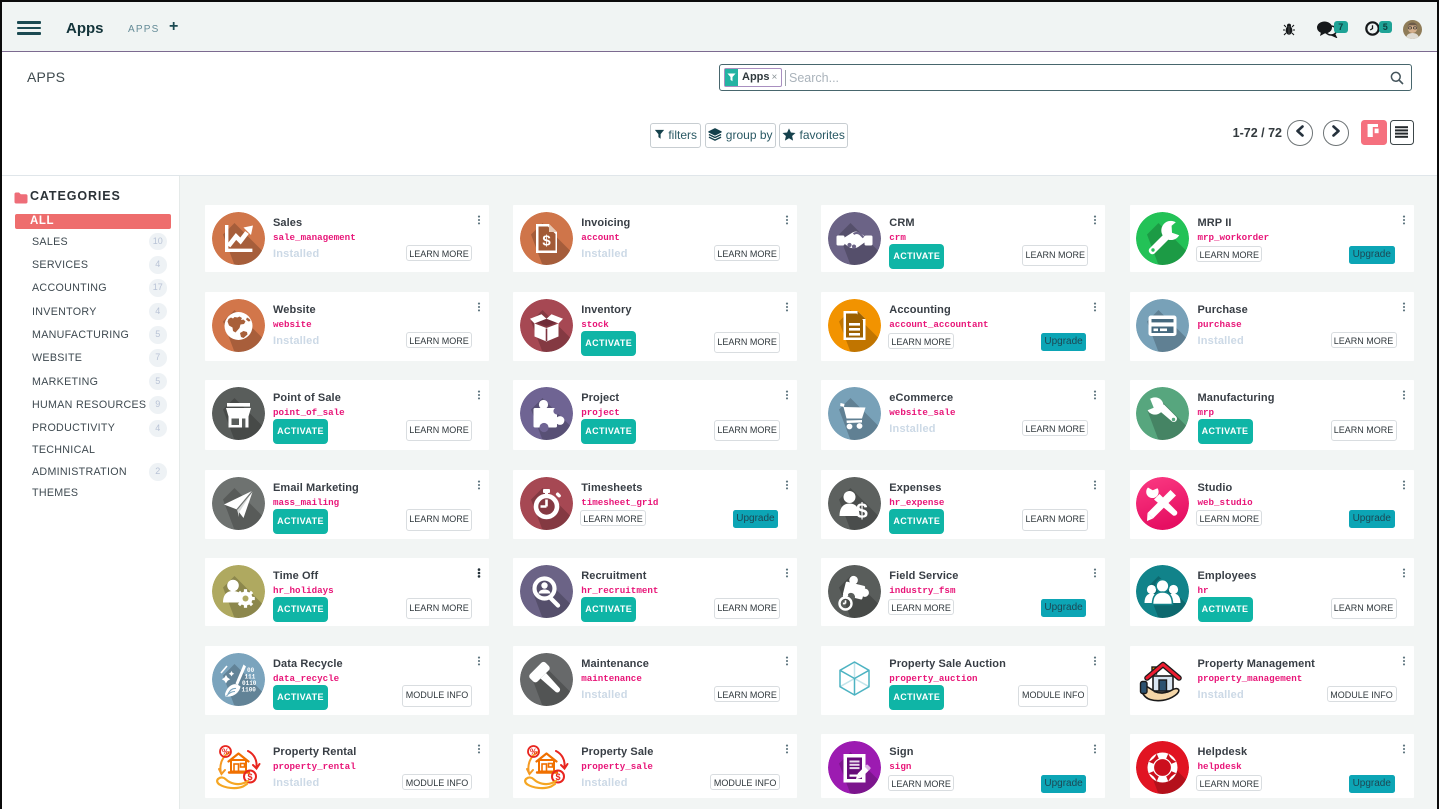 The image size is (1439, 809). I want to click on svg-text: 00, so click(251, 670).